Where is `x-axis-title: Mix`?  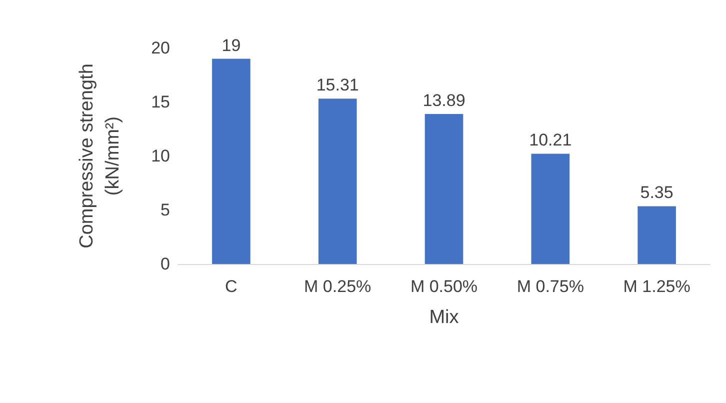
x-axis-title: Mix is located at coordinates (444, 317).